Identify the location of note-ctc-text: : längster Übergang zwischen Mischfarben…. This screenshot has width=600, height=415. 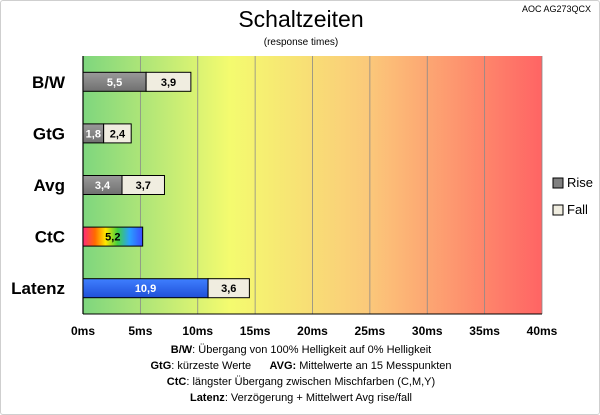
(311, 382).